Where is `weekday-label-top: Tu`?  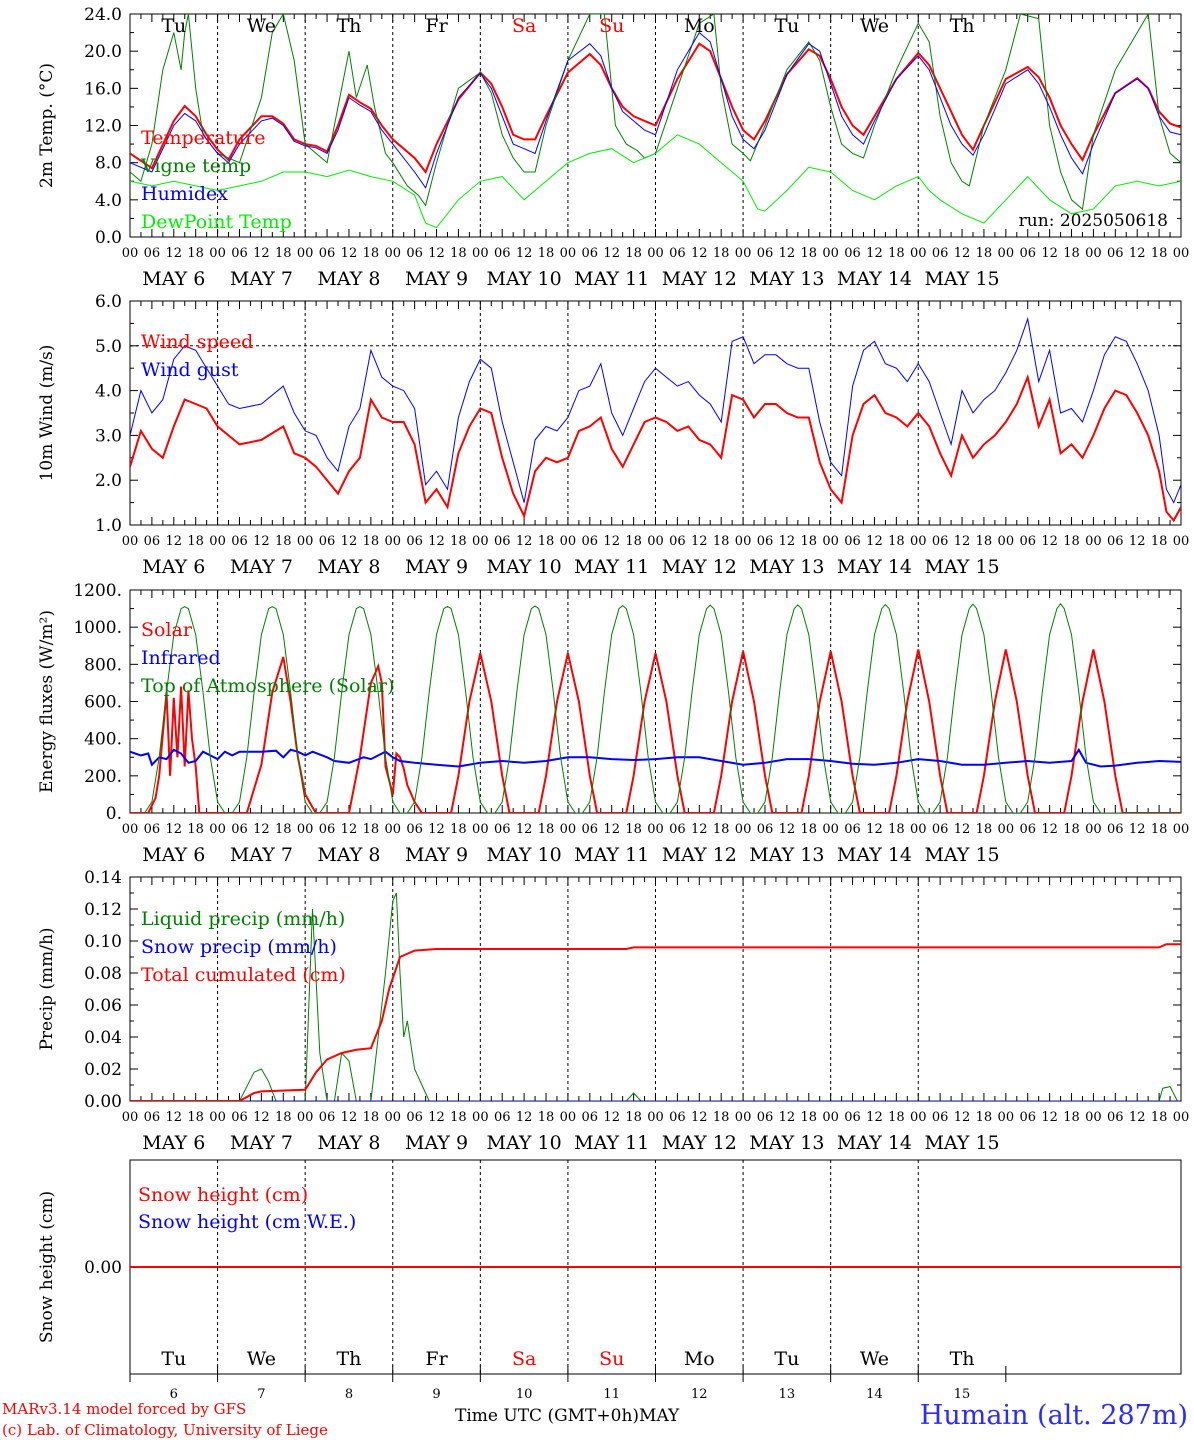 weekday-label-top: Tu is located at coordinates (173, 26).